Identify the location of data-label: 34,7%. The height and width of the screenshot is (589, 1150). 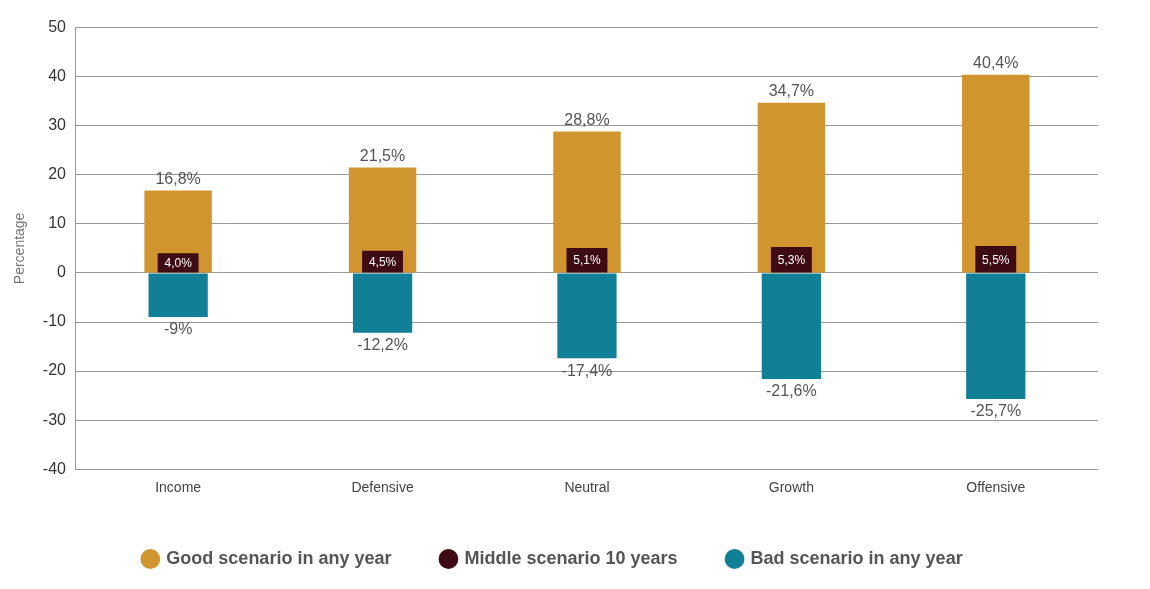
(791, 91).